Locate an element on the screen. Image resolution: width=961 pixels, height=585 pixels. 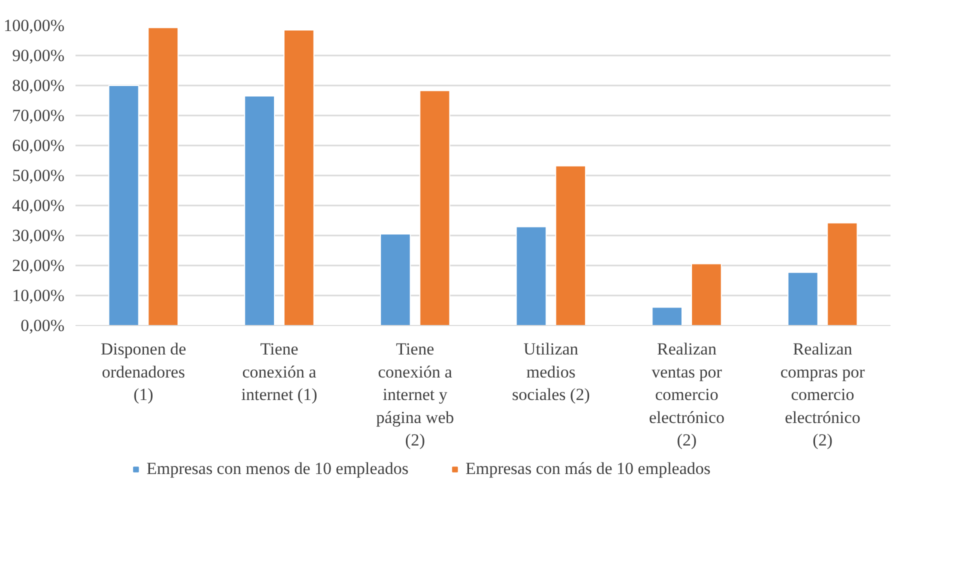
x-tick-label: Realizan compras por comercio electrónico (2) is located at coordinates (823, 395).